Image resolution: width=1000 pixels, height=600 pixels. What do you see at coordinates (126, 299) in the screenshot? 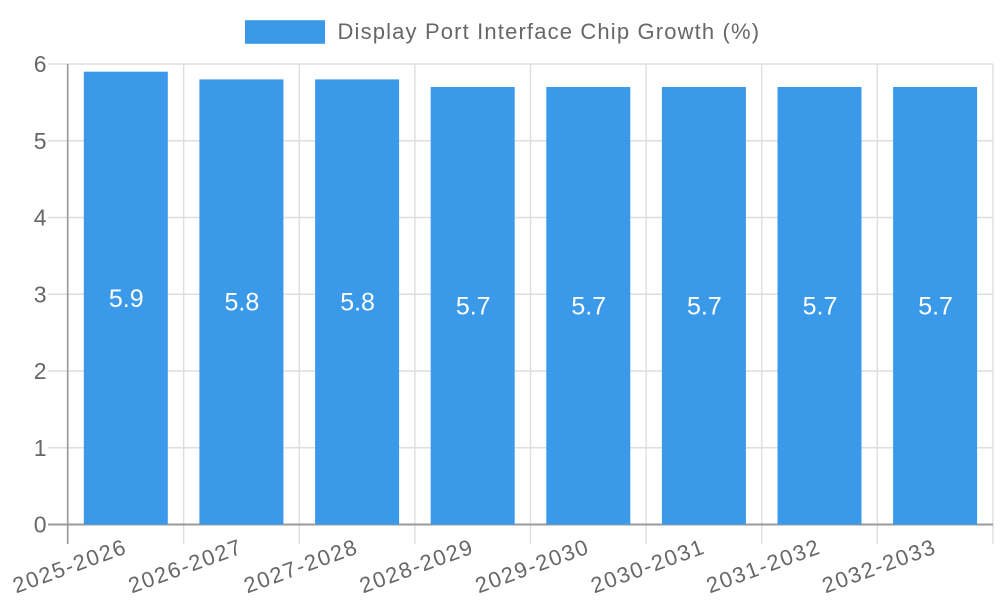
I see `svg-text: 5.9` at bounding box center [126, 299].